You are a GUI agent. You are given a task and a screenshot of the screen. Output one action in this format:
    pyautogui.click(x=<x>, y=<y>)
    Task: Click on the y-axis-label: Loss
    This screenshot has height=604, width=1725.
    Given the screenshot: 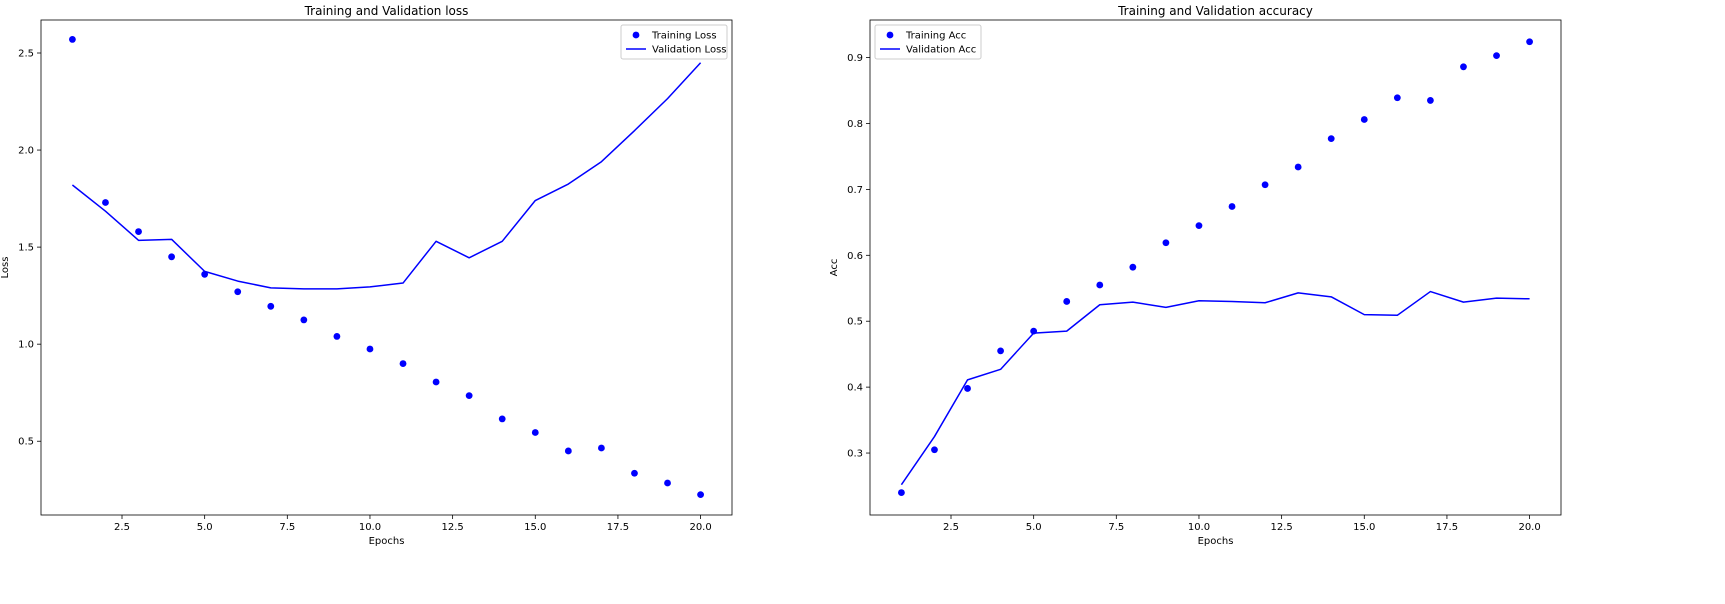 What is the action you would take?
    pyautogui.click(x=5, y=268)
    